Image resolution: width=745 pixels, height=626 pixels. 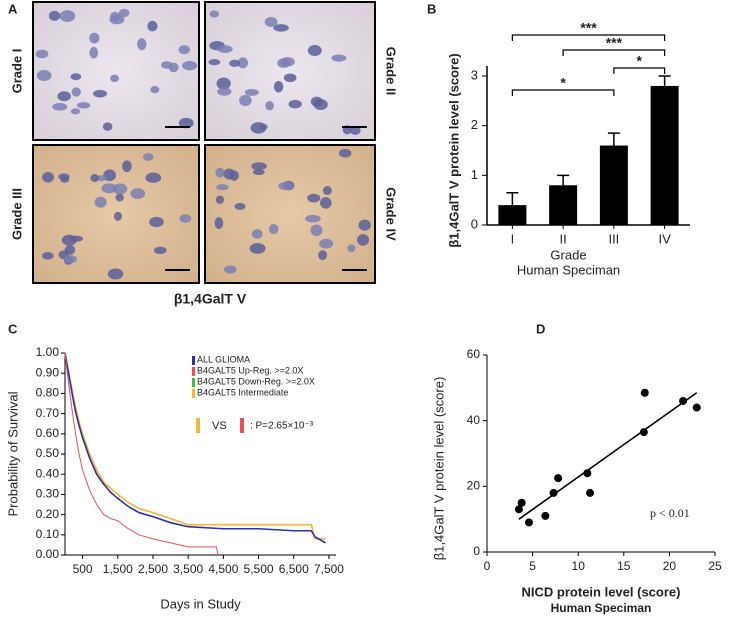 What do you see at coordinates (290, 214) in the screenshot?
I see `micrograph` at bounding box center [290, 214].